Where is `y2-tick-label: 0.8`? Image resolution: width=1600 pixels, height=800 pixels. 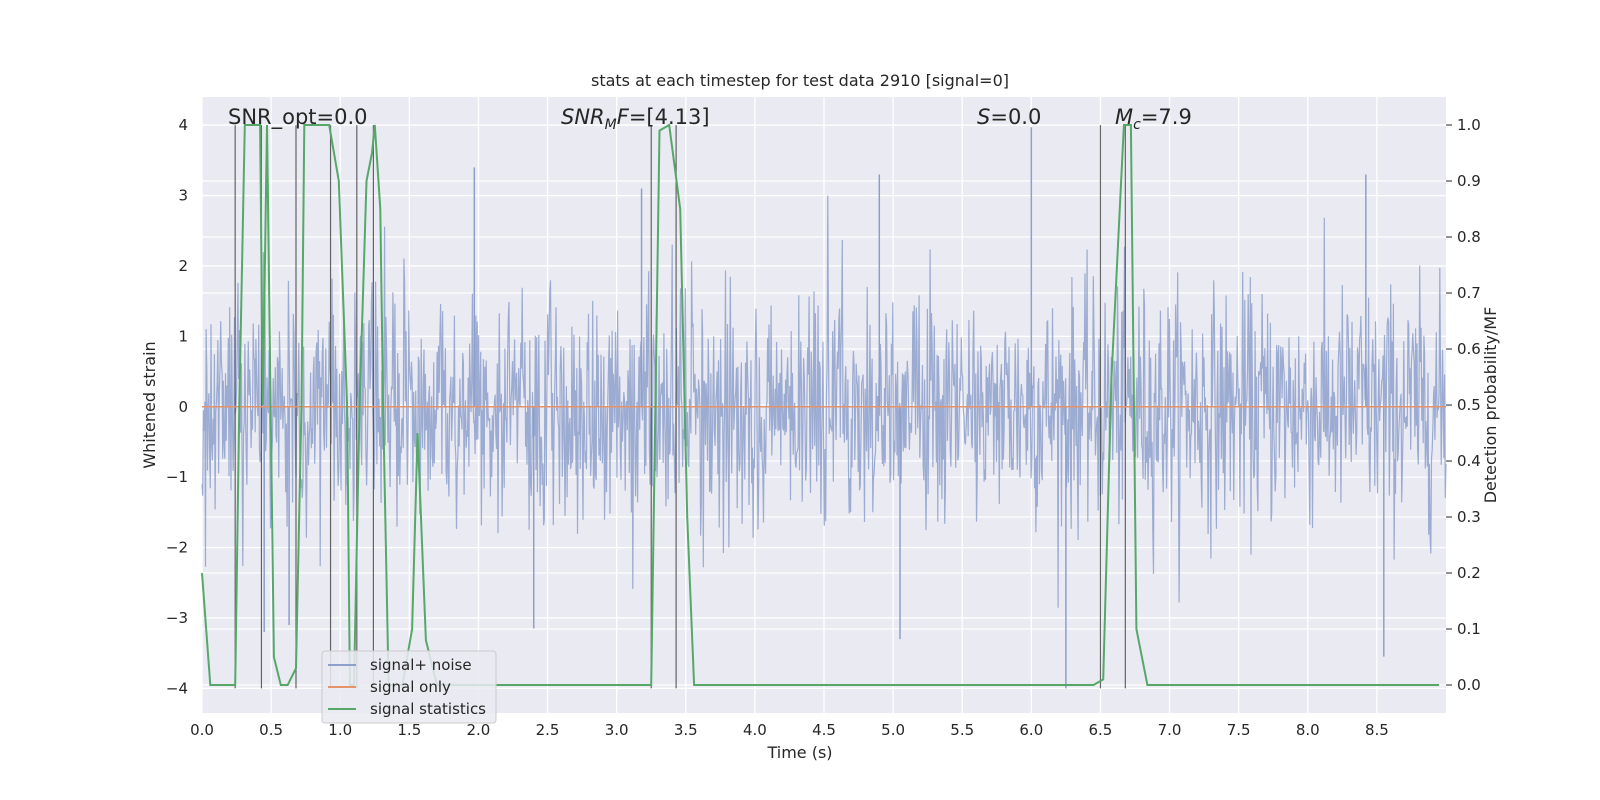 y2-tick-label: 0.8 is located at coordinates (1469, 237).